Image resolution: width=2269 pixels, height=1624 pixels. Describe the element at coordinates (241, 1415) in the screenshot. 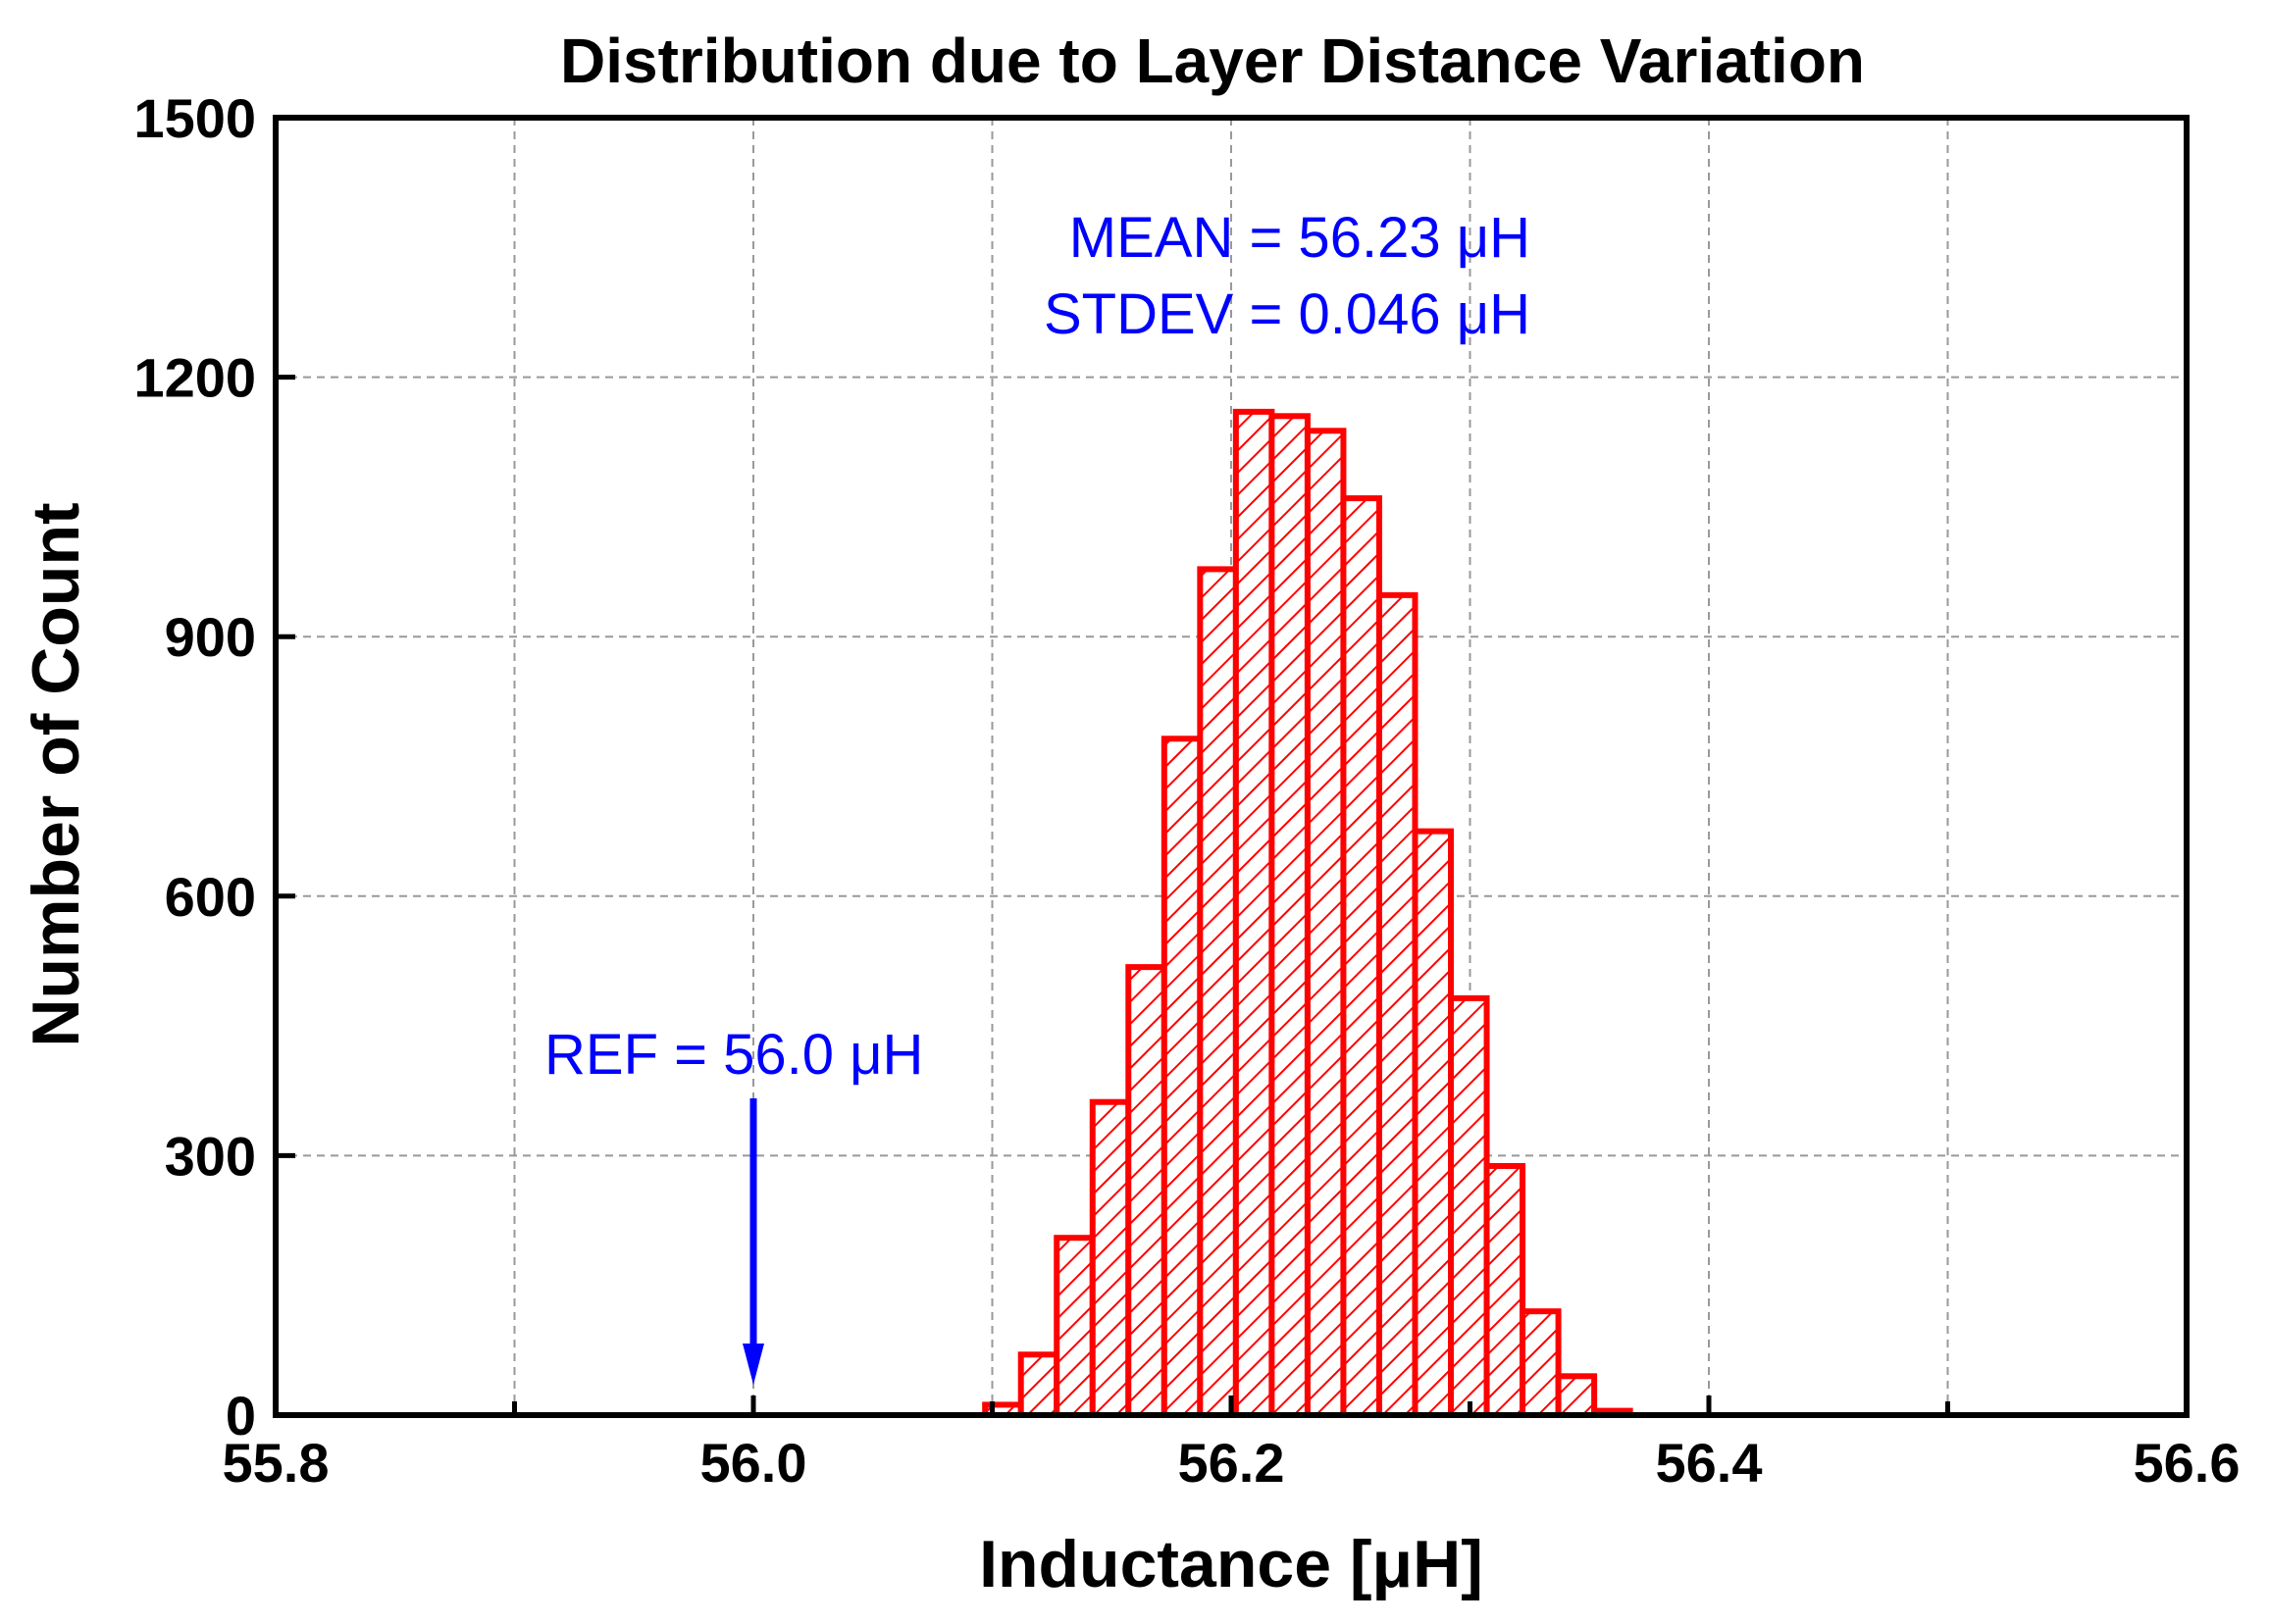

I see `y-tick-label: 0` at that location.